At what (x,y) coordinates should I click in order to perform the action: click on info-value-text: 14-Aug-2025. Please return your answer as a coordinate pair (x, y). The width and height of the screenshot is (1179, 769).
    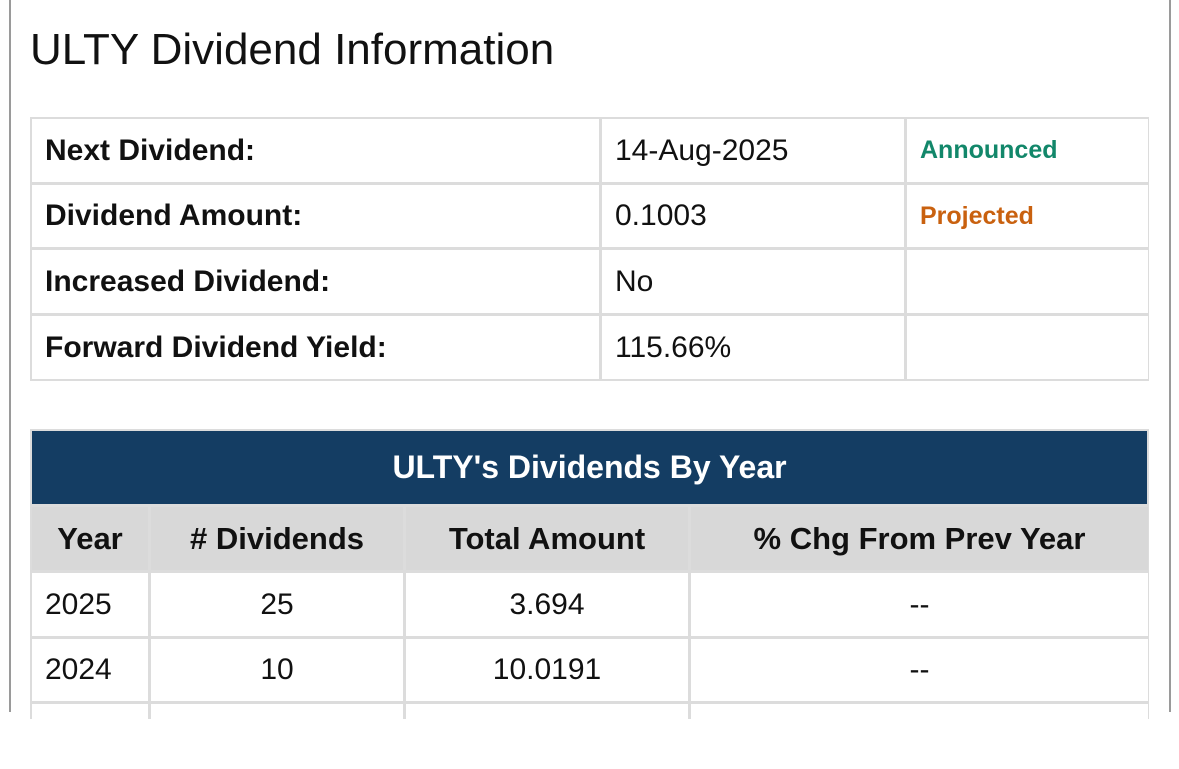
    Looking at the image, I should click on (702, 150).